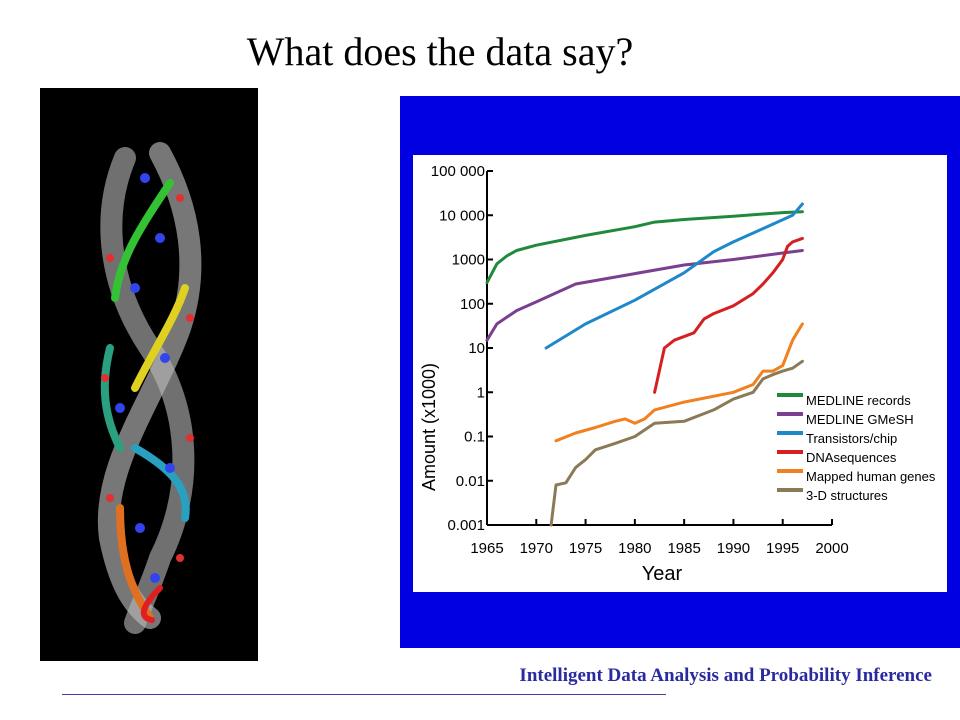  I want to click on x-tick-label: 2000, so click(831, 548).